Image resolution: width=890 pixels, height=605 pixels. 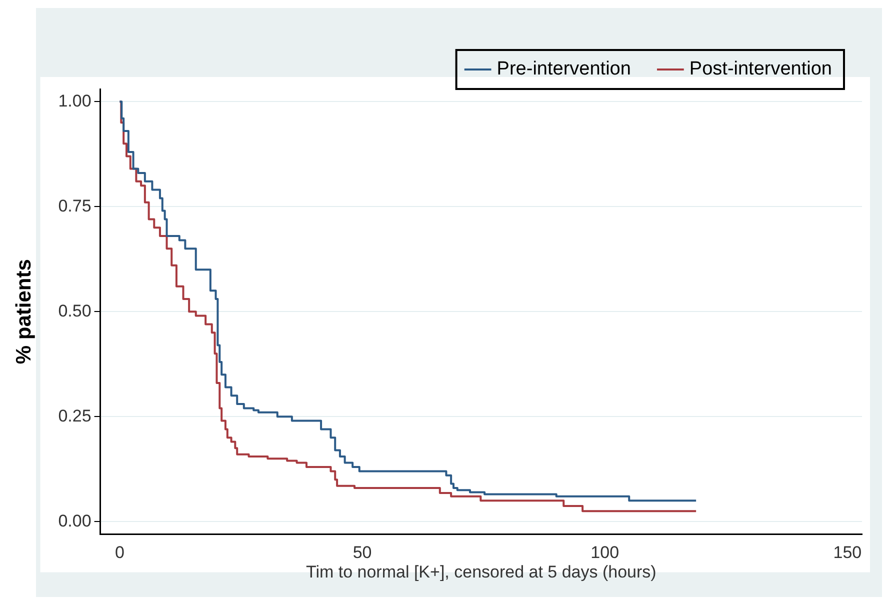 What do you see at coordinates (563, 69) in the screenshot?
I see `legend-label: Pre-intervention` at bounding box center [563, 69].